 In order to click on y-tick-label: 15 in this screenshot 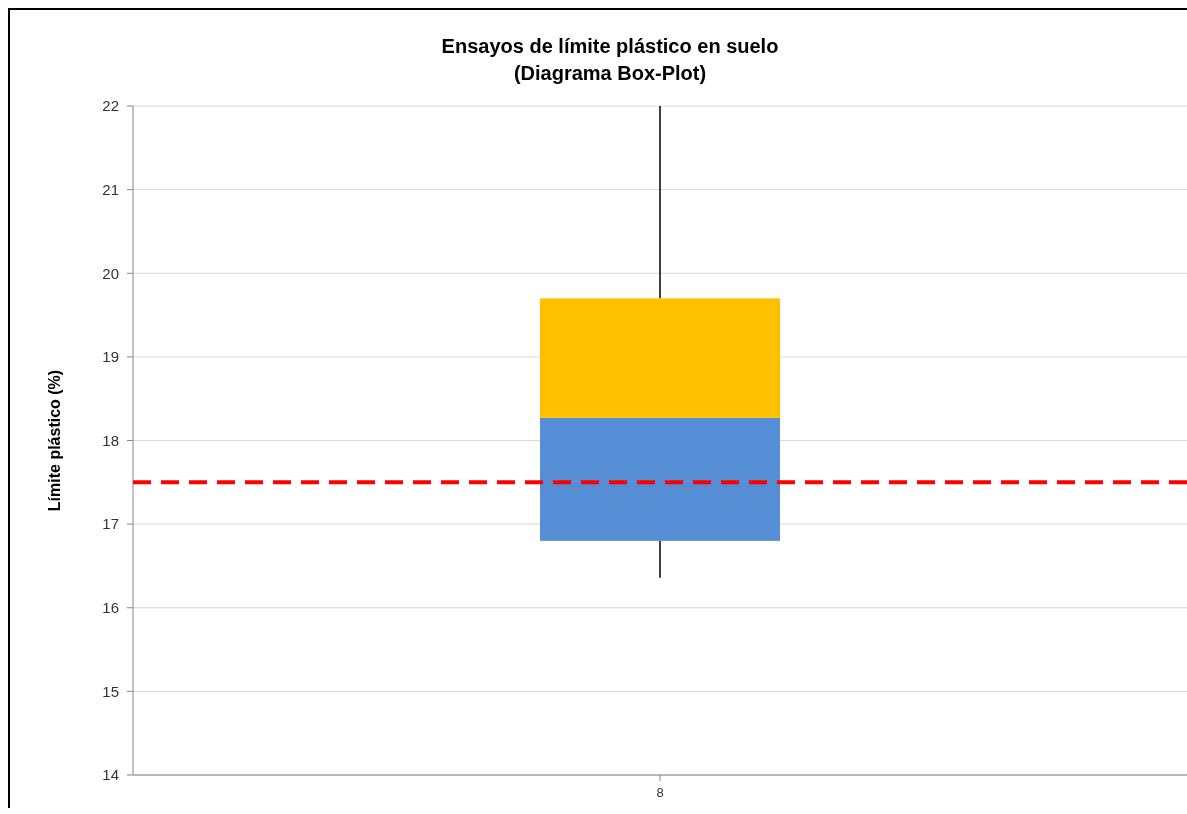, I will do `click(110, 691)`.